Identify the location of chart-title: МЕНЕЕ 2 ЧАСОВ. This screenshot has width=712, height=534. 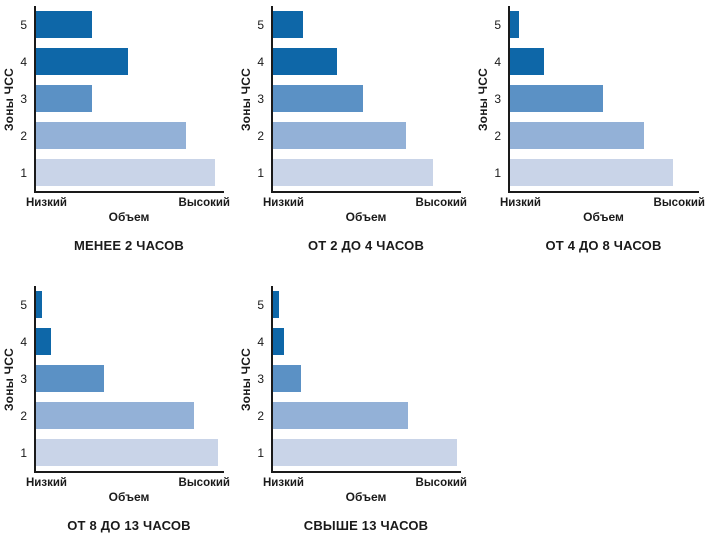
(129, 245).